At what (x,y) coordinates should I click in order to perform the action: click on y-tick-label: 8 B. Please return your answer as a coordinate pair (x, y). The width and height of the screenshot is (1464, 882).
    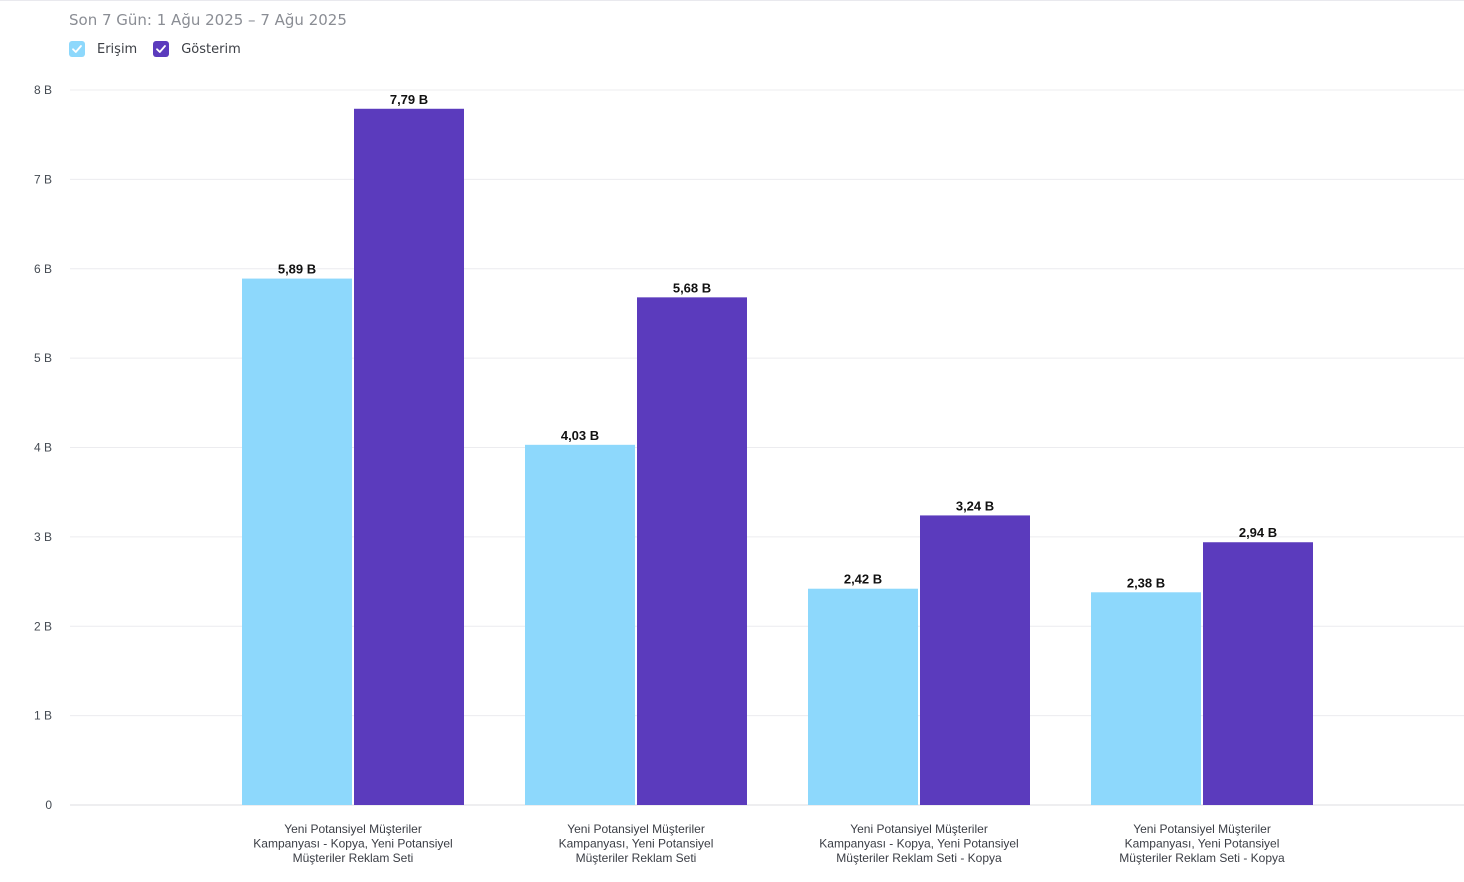
    Looking at the image, I should click on (43, 90).